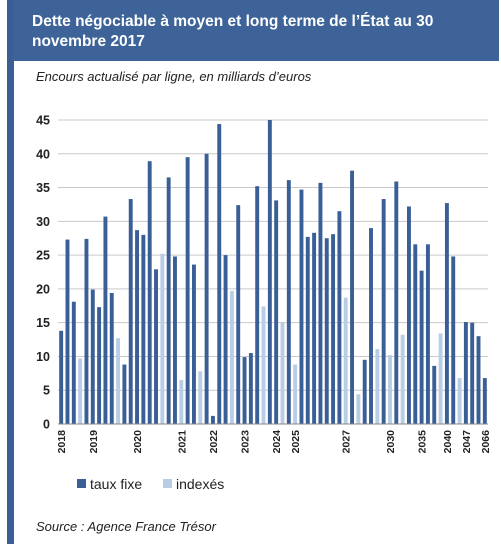  What do you see at coordinates (94, 442) in the screenshot?
I see `x-tick-label: 2019` at bounding box center [94, 442].